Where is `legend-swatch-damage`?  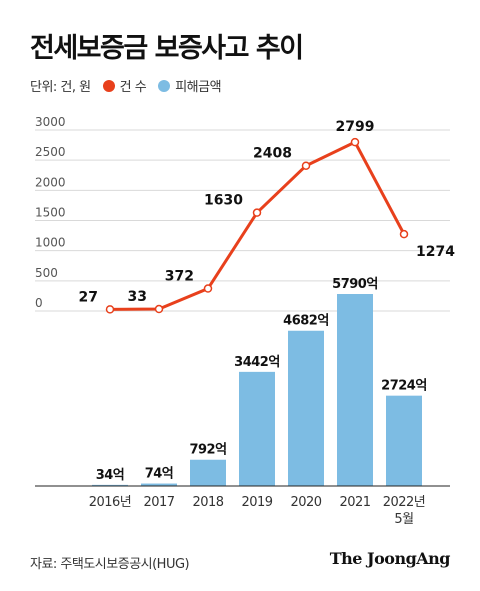
legend-swatch-damage is located at coordinates (164, 85).